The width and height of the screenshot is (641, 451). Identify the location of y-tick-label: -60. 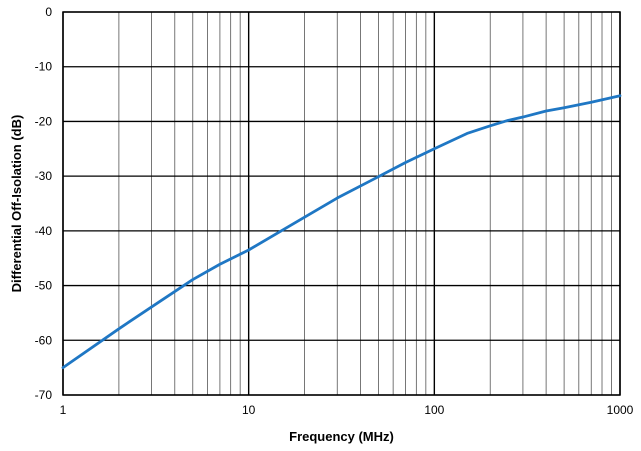
(44, 340).